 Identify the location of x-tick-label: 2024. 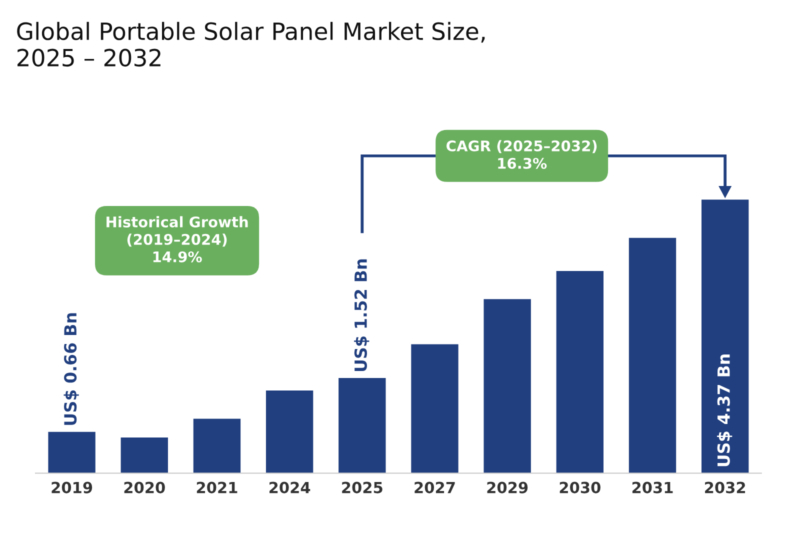
(290, 488).